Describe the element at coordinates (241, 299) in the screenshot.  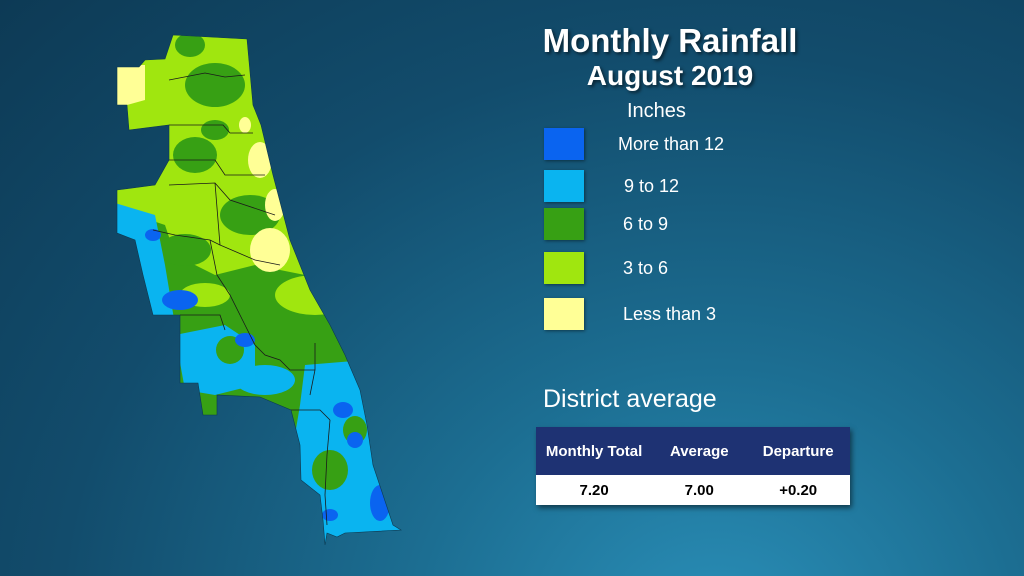
I see `county-boundaries` at that location.